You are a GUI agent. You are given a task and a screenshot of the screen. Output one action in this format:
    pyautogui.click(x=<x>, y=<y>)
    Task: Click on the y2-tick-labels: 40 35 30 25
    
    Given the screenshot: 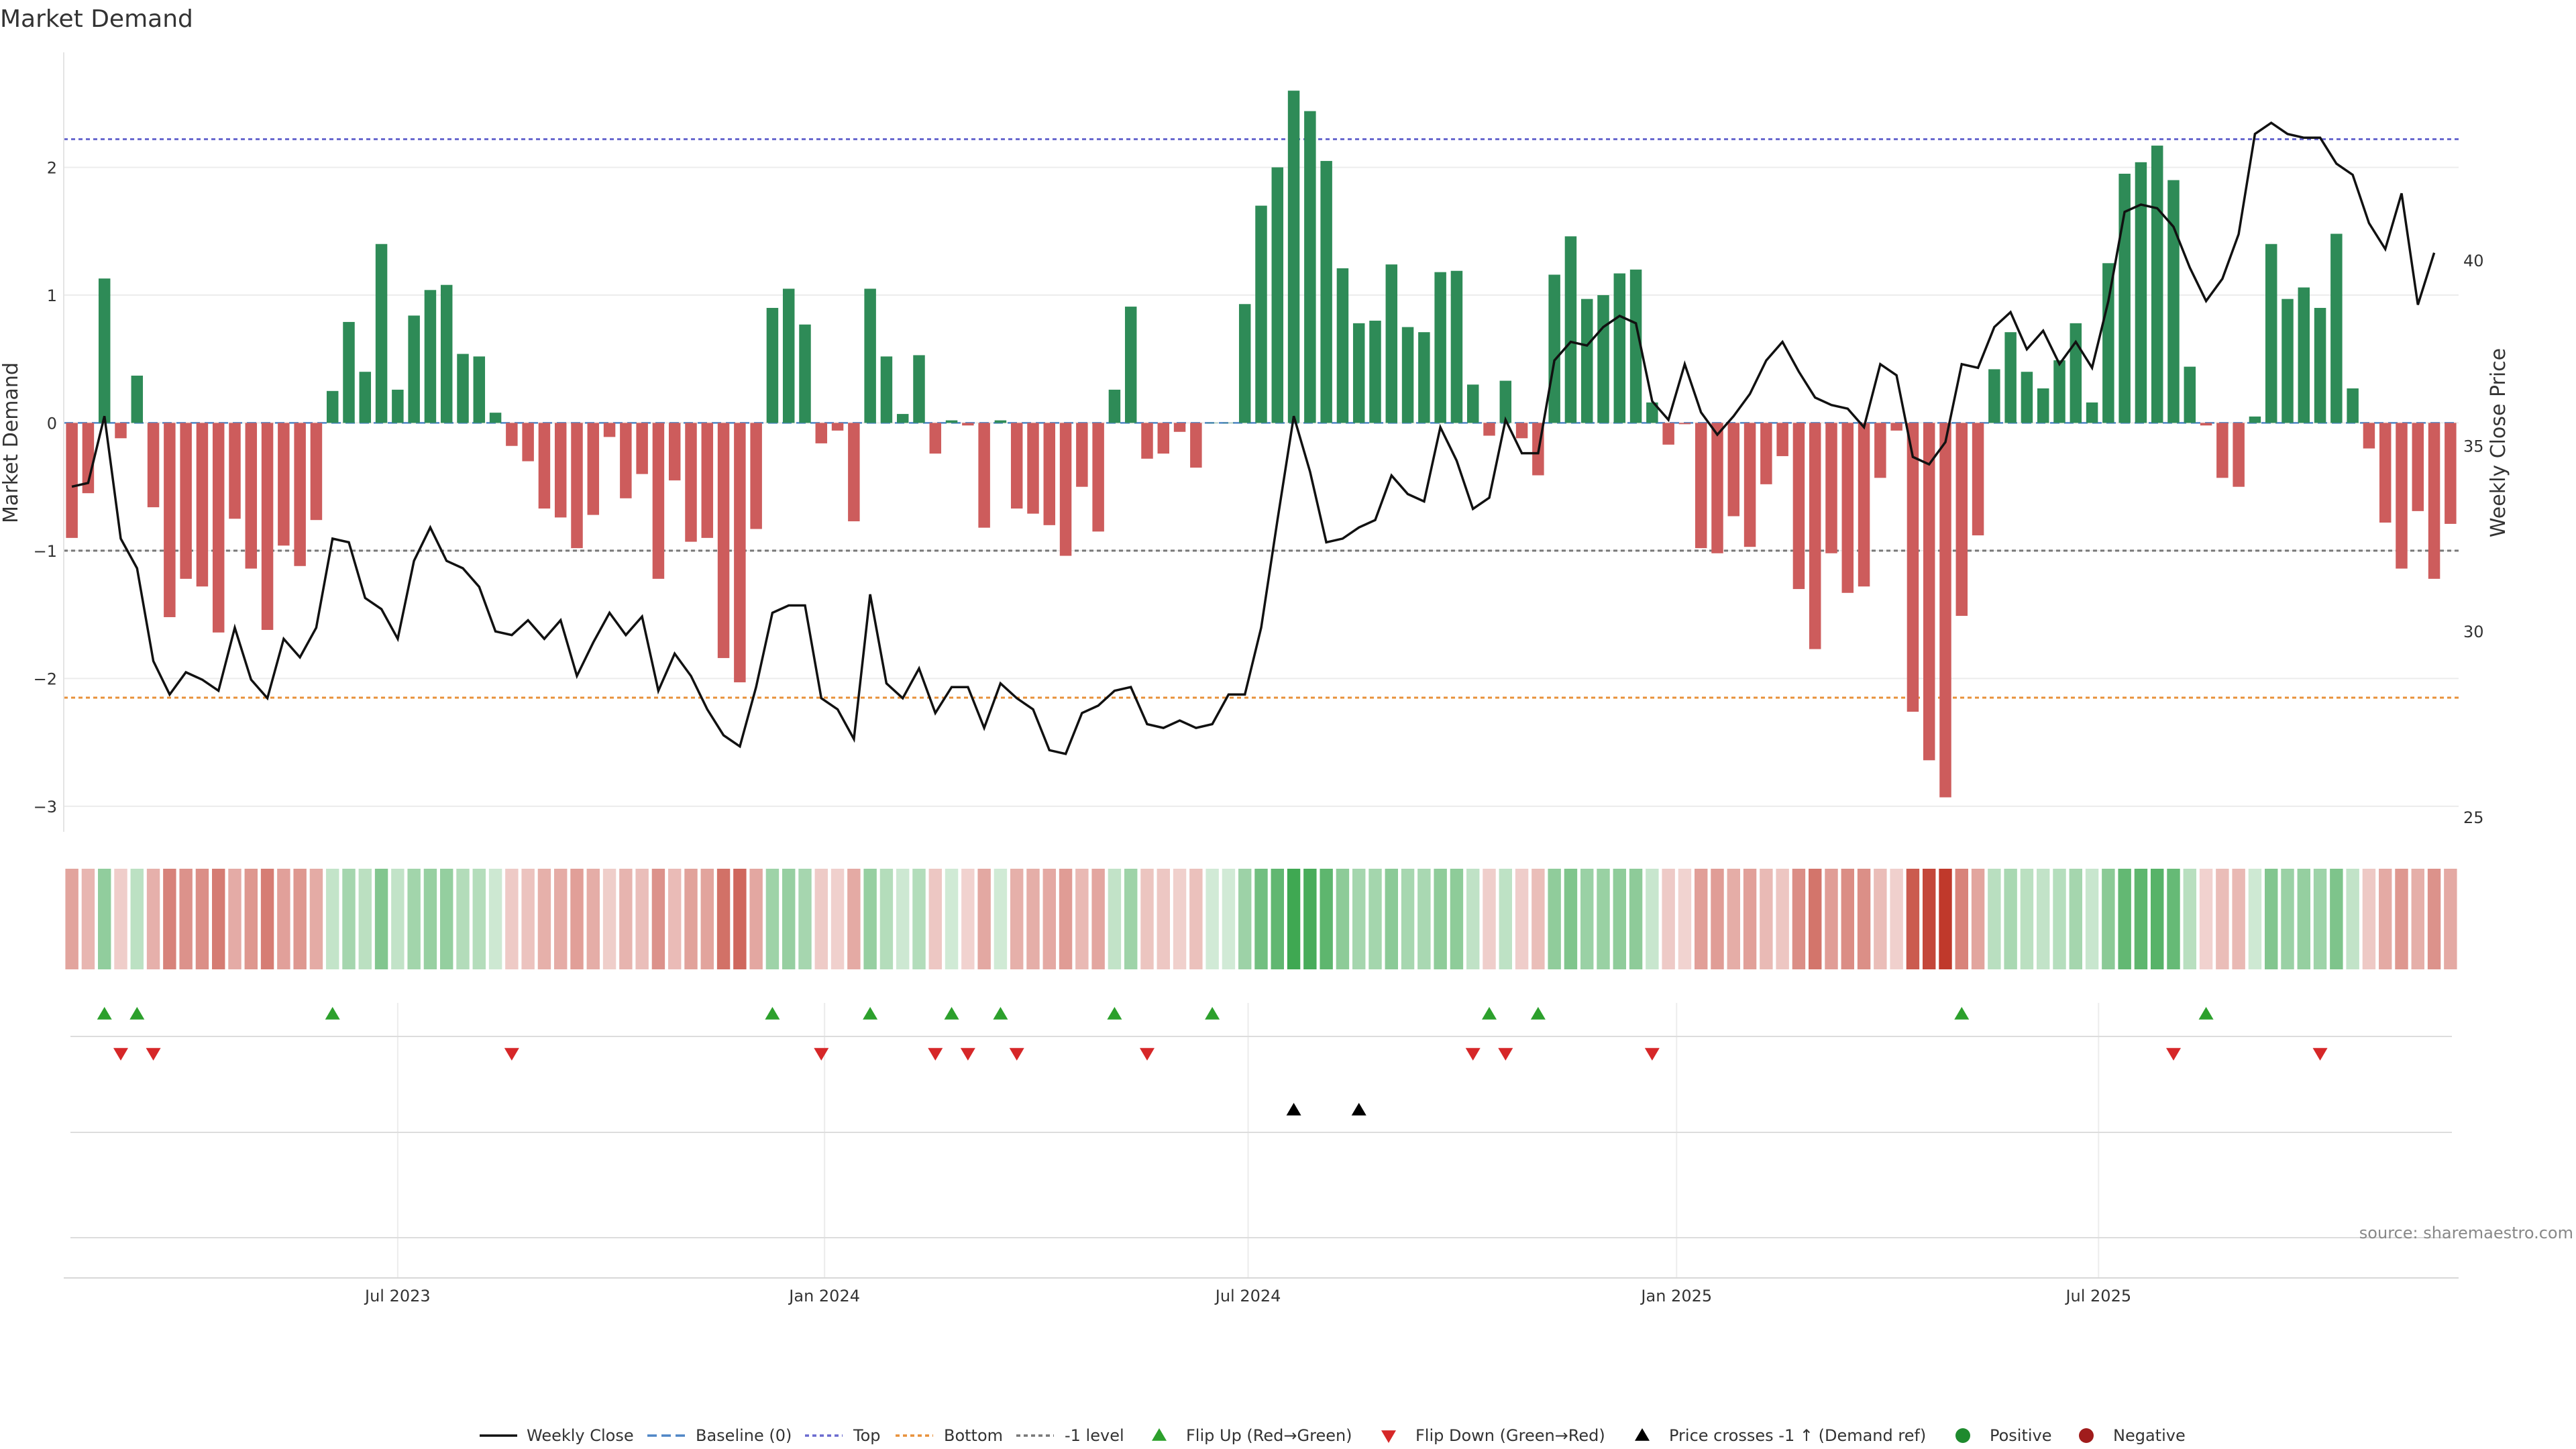 What is the action you would take?
    pyautogui.click(x=2473, y=539)
    